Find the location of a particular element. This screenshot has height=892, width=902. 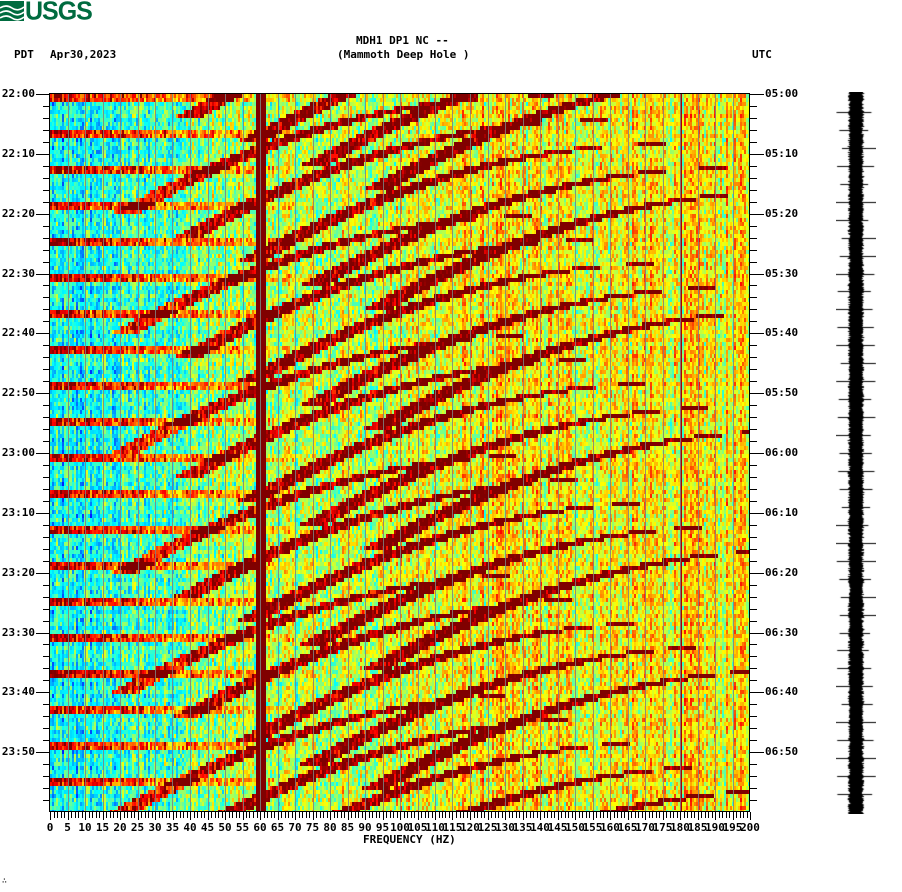

usgs-logo-text: USGS is located at coordinates (59, 13).